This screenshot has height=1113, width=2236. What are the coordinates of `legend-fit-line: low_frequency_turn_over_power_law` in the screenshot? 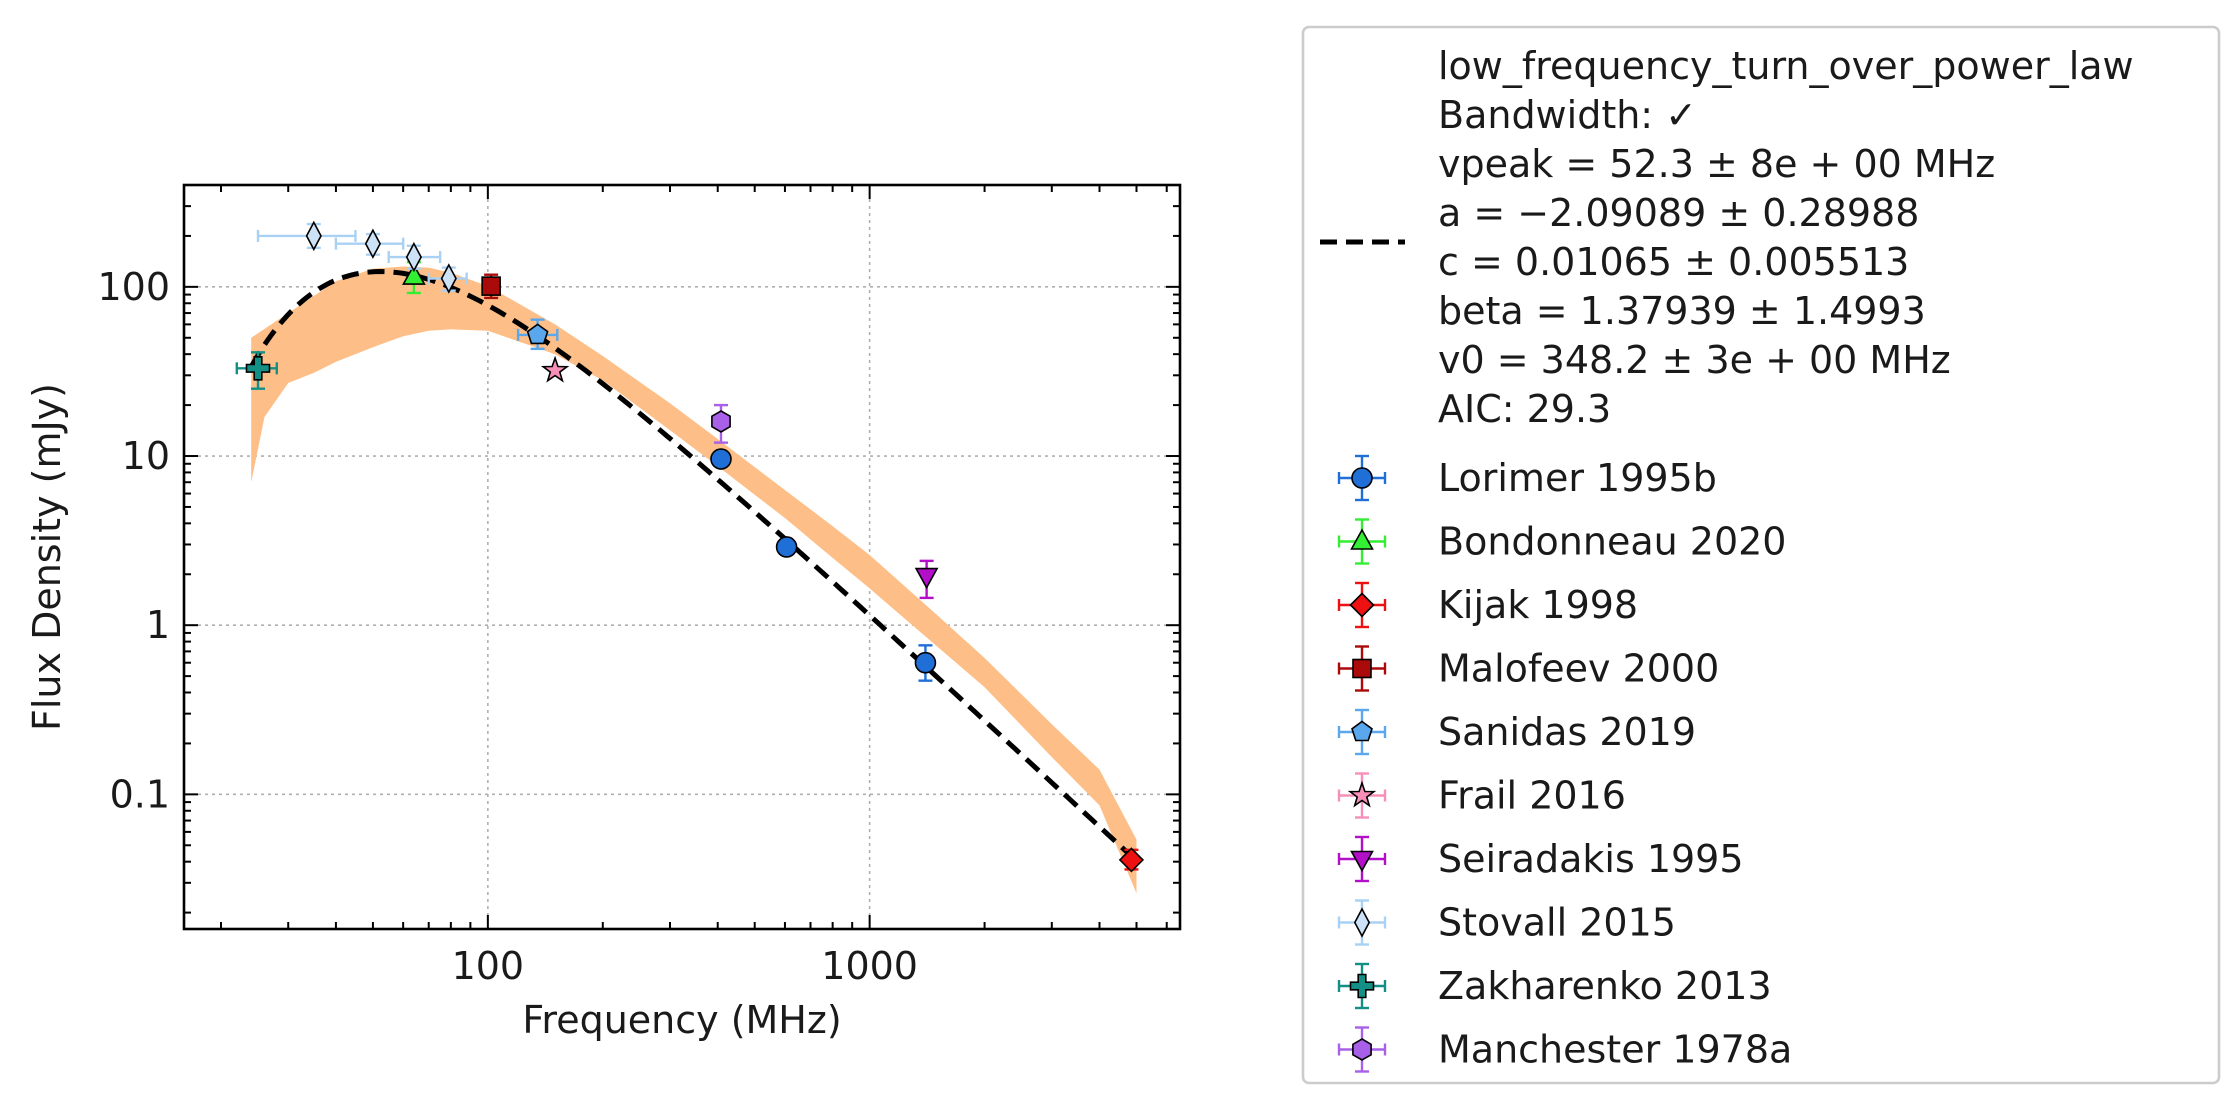 It's located at (1786, 66).